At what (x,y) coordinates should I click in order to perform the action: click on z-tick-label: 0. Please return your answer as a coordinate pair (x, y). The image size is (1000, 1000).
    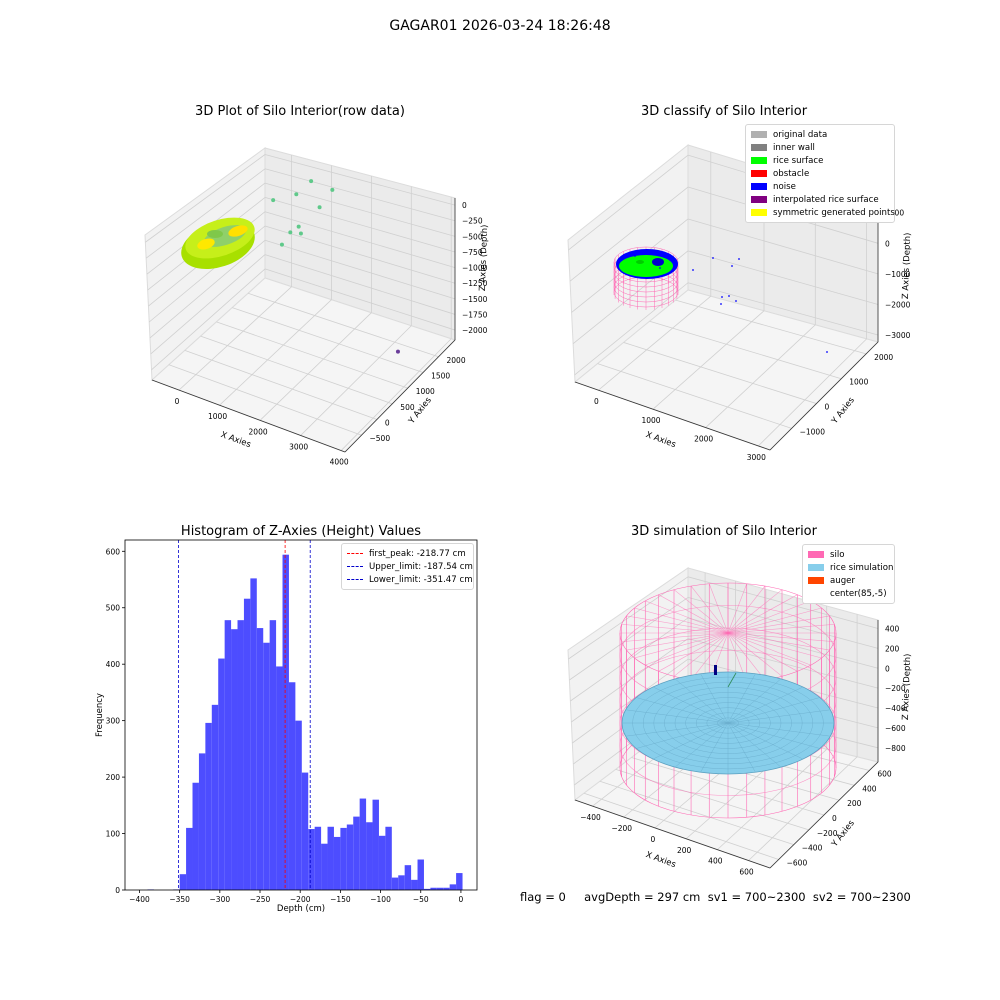
    Looking at the image, I should click on (464, 205).